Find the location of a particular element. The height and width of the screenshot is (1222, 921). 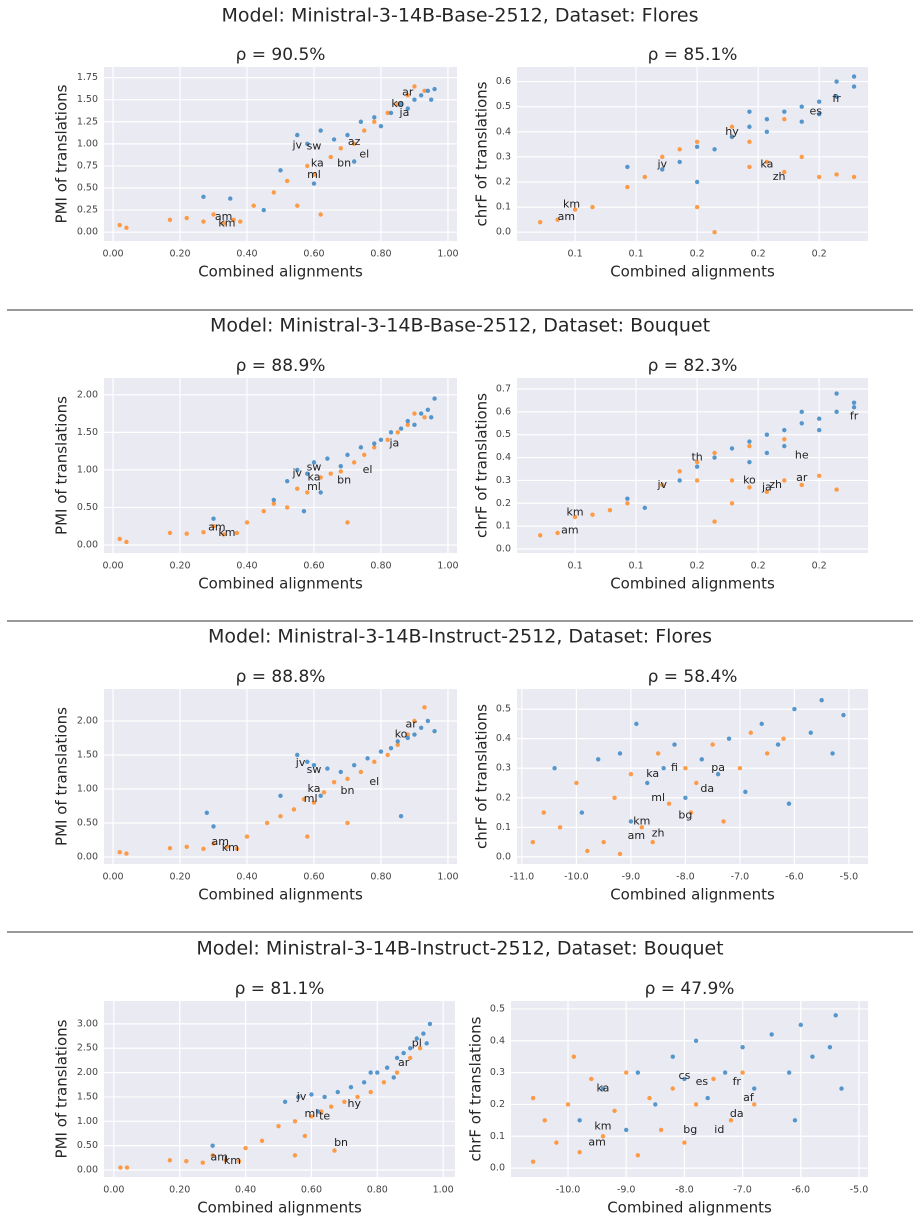

annotation: ko is located at coordinates (397, 103).